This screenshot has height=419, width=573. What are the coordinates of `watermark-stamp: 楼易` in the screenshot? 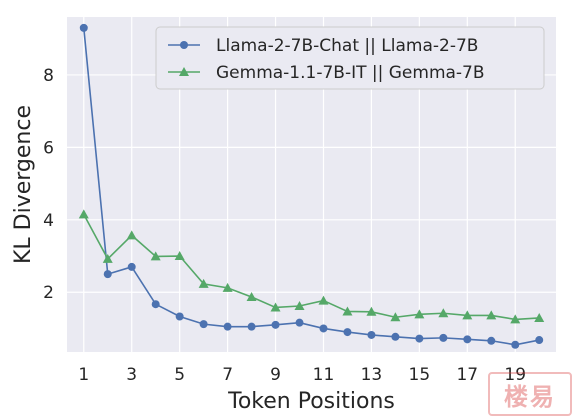 It's located at (530, 394).